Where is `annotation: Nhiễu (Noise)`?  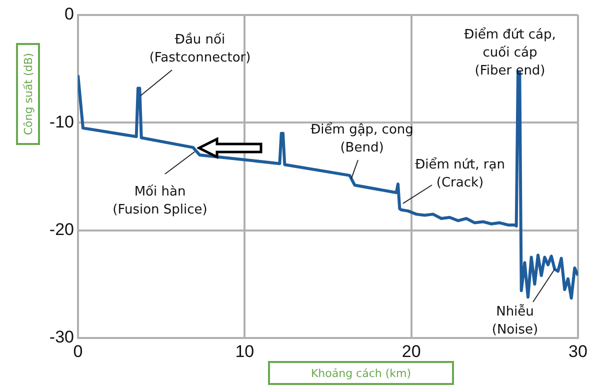 annotation: Nhiễu (Noise) is located at coordinates (515, 320).